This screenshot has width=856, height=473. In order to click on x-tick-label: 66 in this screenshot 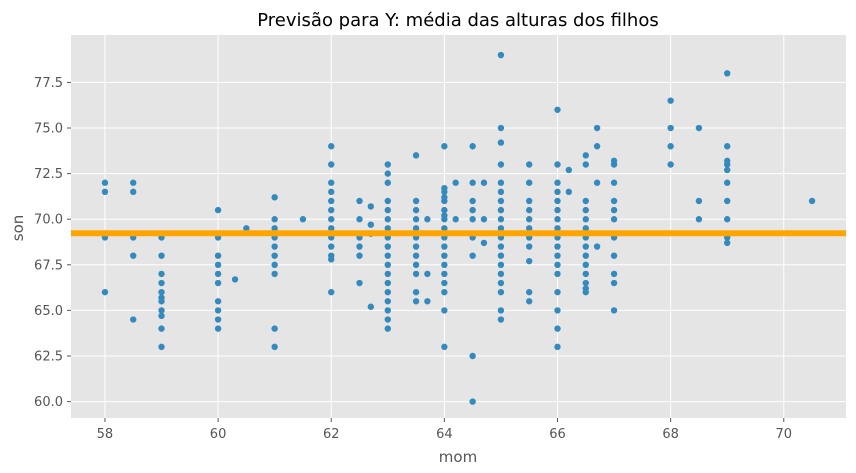, I will do `click(557, 434)`.